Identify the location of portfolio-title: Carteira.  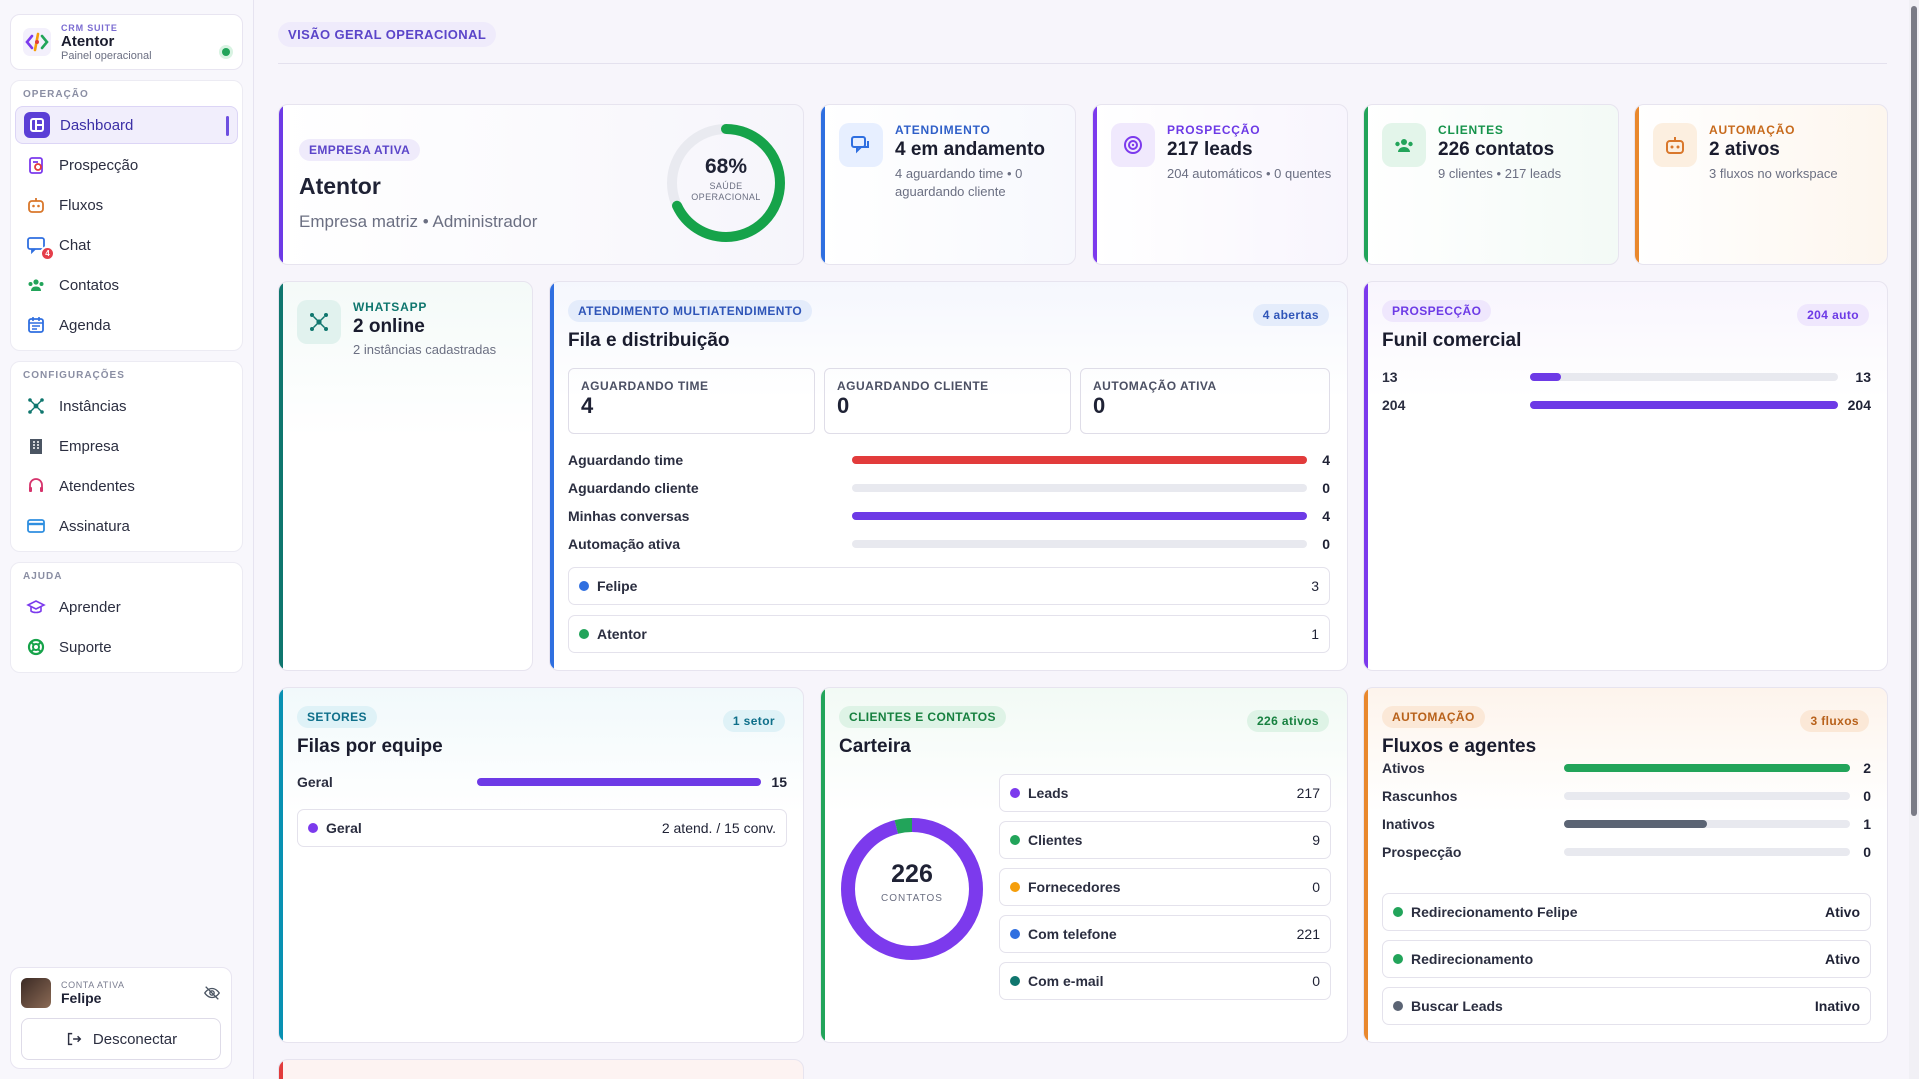
(875, 746).